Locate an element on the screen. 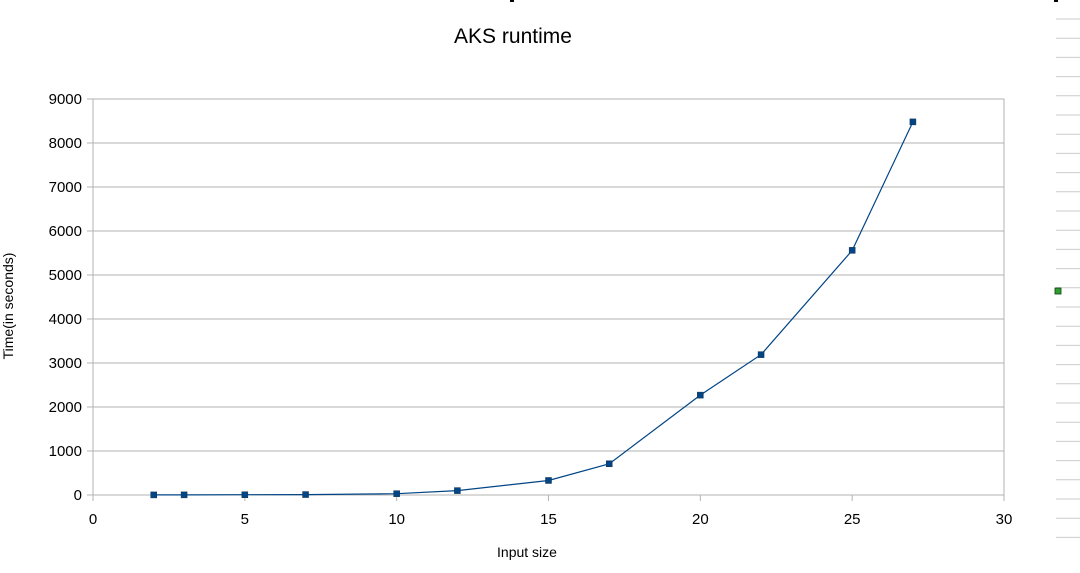 The height and width of the screenshot is (573, 1080). y-tick-label: 0 is located at coordinates (78, 495).